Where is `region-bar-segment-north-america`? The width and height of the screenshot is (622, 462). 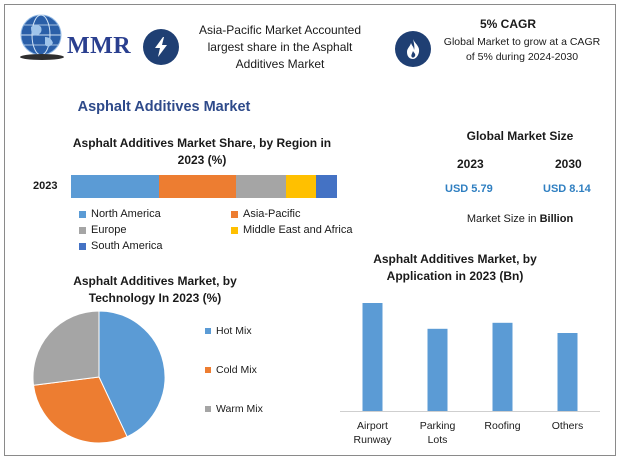 region-bar-segment-north-america is located at coordinates (115, 186).